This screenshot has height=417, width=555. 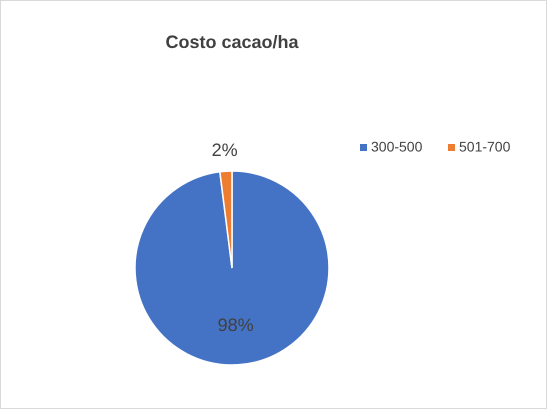 What do you see at coordinates (236, 324) in the screenshot?
I see `data-label: 98%` at bounding box center [236, 324].